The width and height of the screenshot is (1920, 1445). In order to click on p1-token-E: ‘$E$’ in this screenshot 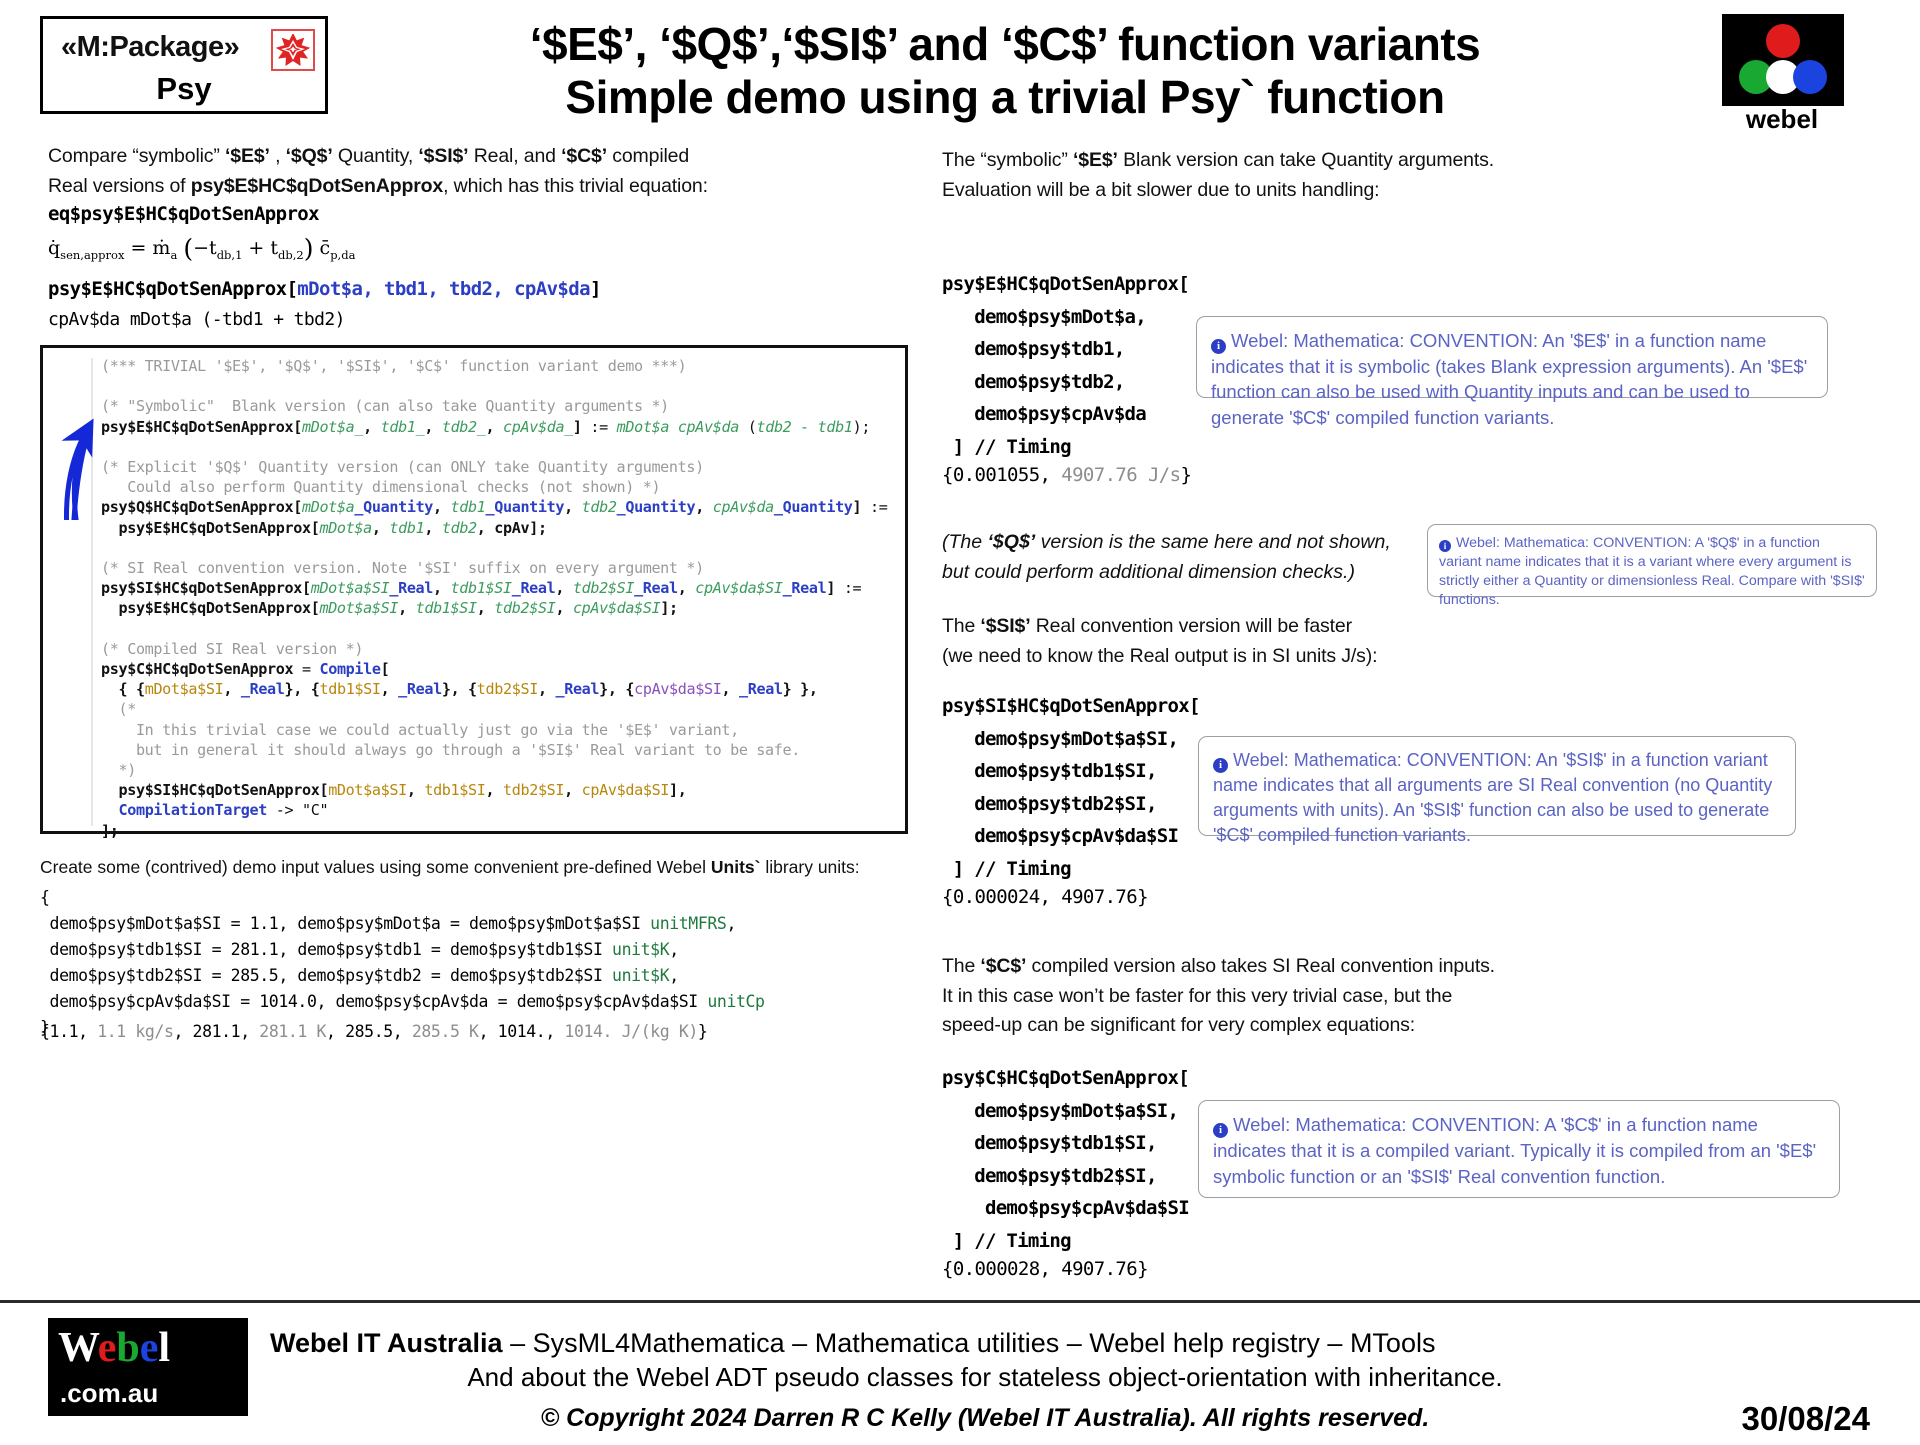, I will do `click(1095, 160)`.